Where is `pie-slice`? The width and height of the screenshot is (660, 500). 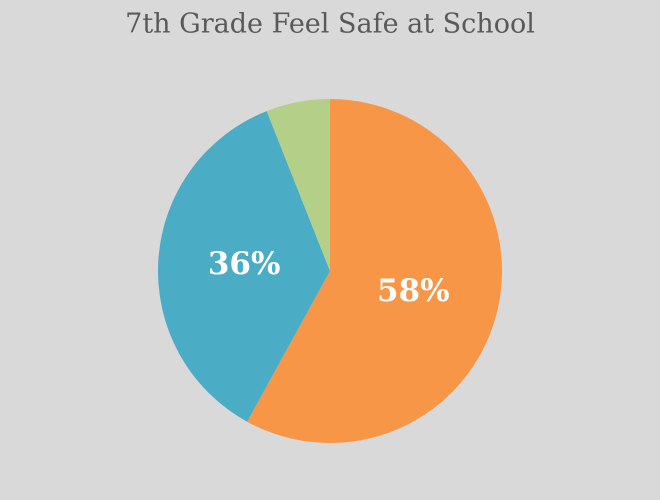 pie-slice is located at coordinates (298, 185).